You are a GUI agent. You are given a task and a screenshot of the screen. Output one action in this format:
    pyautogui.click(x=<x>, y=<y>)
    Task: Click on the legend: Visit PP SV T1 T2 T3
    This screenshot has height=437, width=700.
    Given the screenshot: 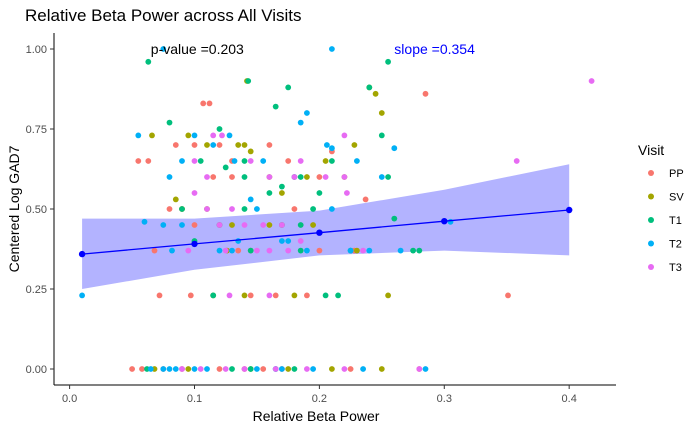 What is the action you would take?
    pyautogui.click(x=661, y=208)
    